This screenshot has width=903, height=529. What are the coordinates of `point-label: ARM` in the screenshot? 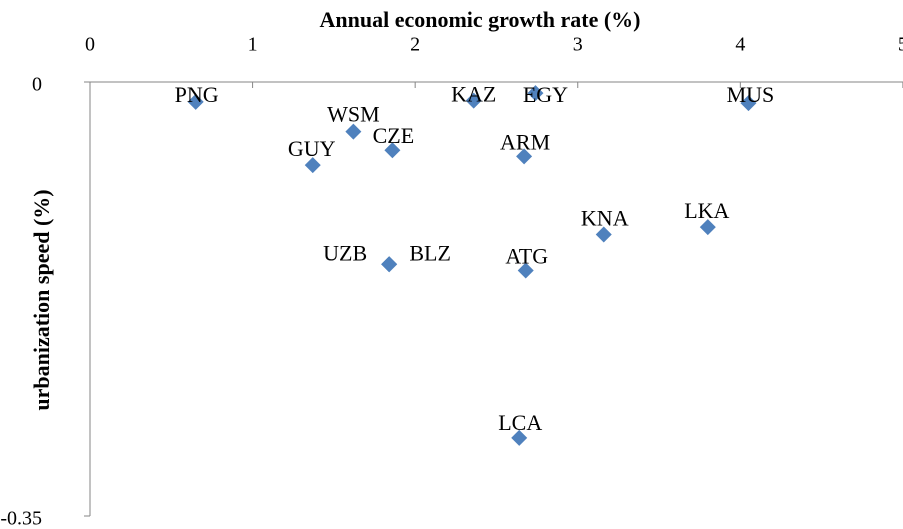 It's located at (525, 141).